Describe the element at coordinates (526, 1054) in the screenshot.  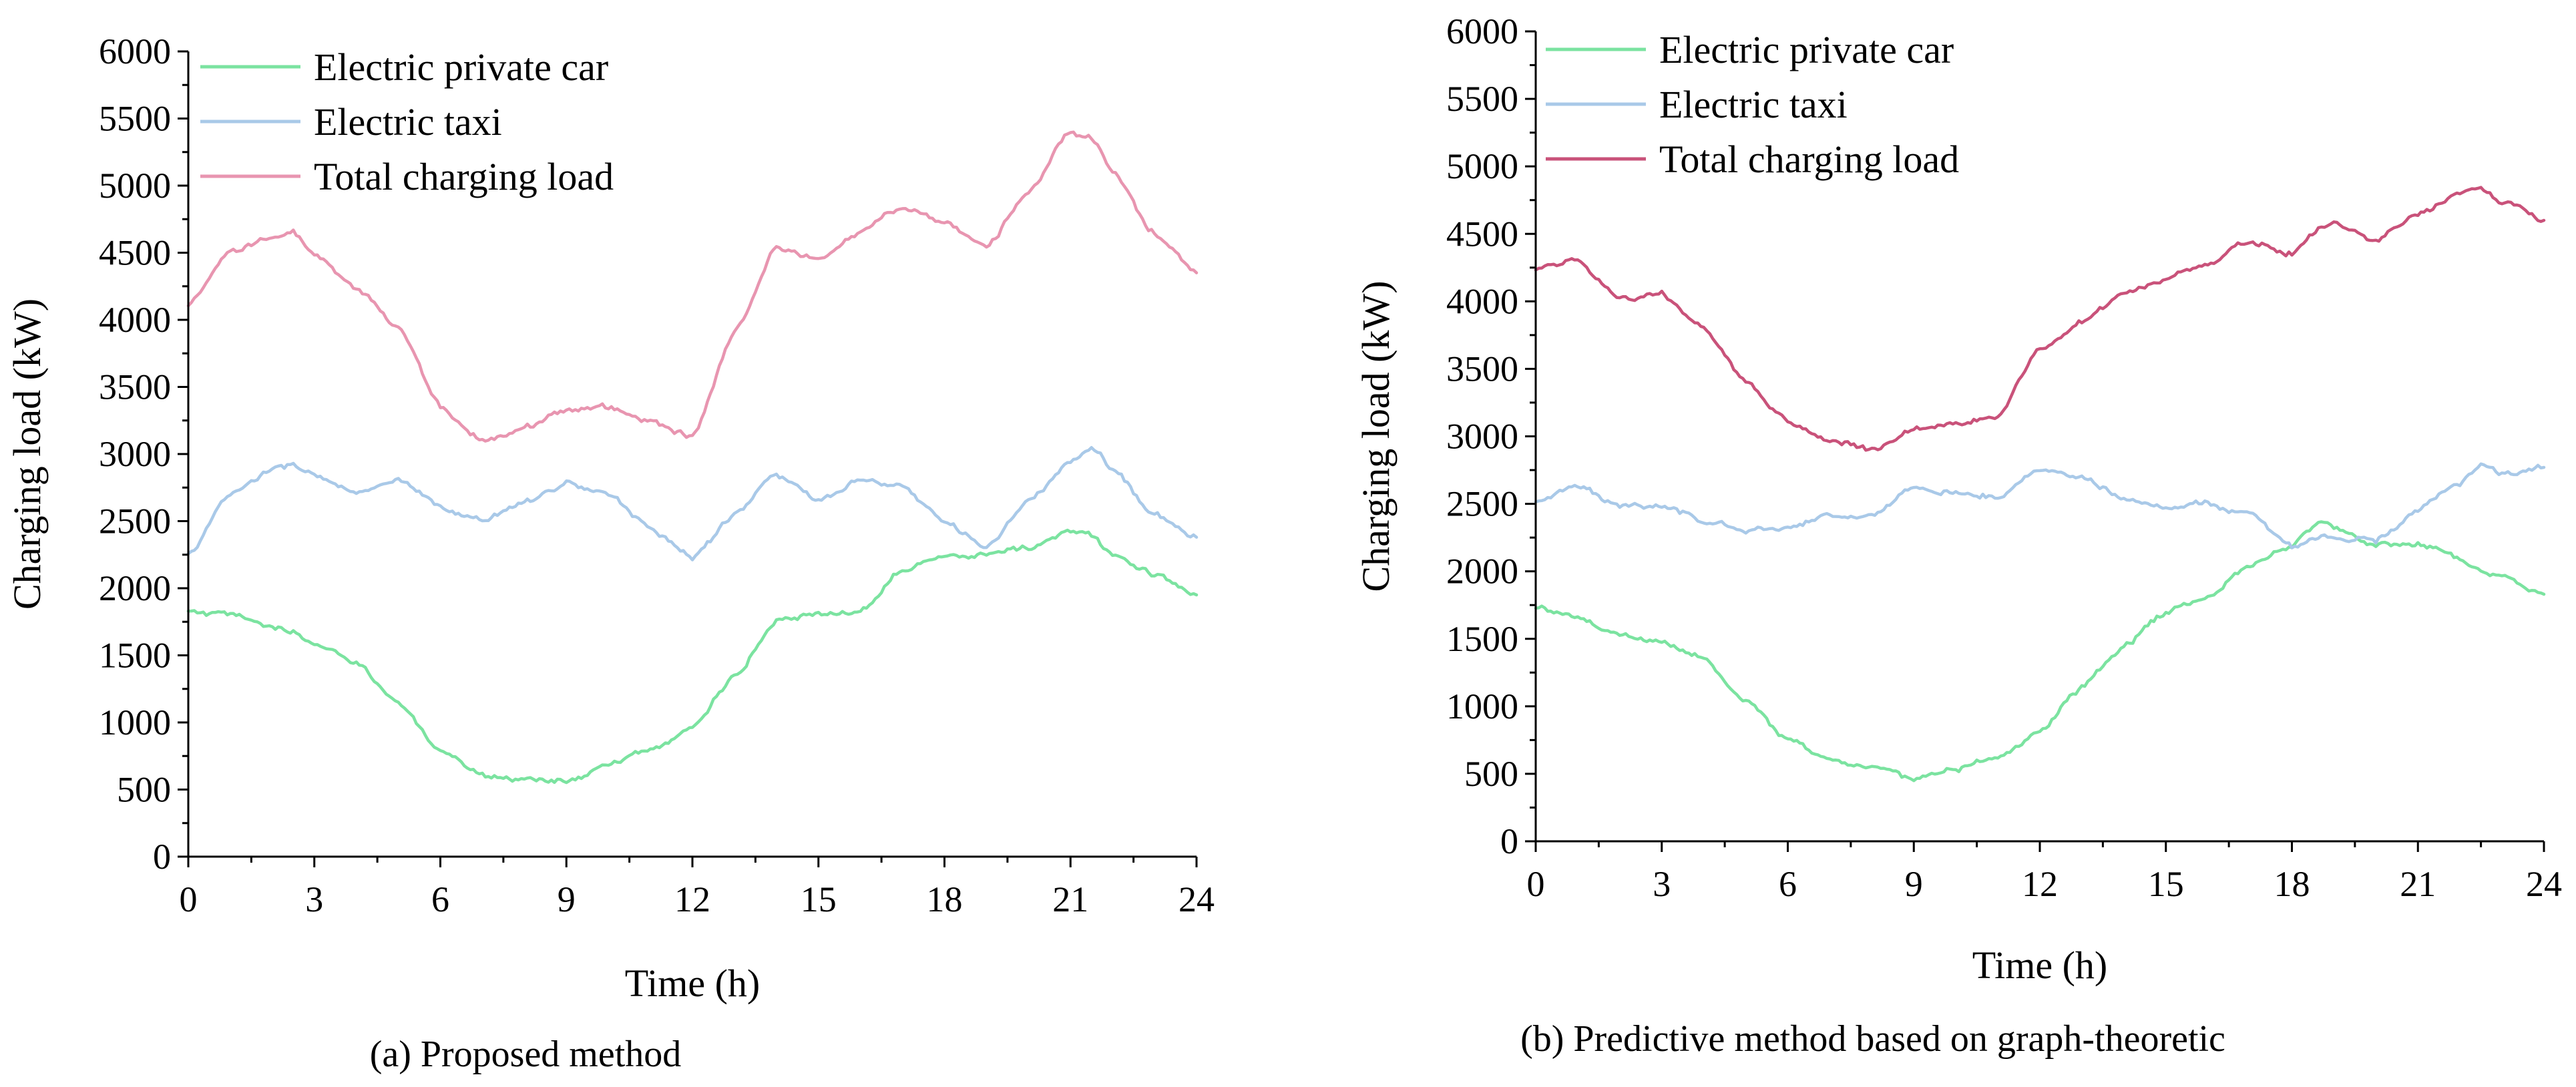
I see `figure-caption: (a) Proposed method` at that location.